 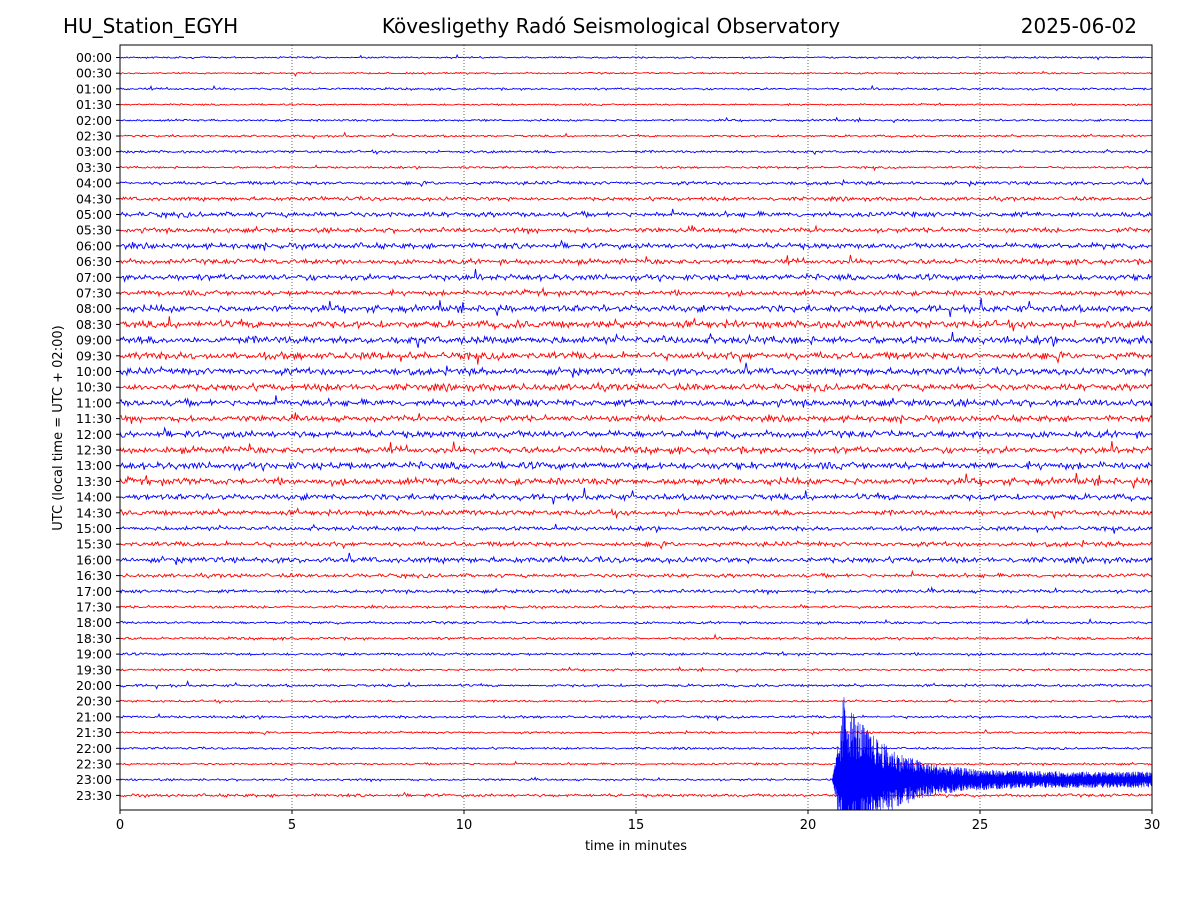 What do you see at coordinates (94, 293) in the screenshot?
I see `y-tick-label: 07:30` at bounding box center [94, 293].